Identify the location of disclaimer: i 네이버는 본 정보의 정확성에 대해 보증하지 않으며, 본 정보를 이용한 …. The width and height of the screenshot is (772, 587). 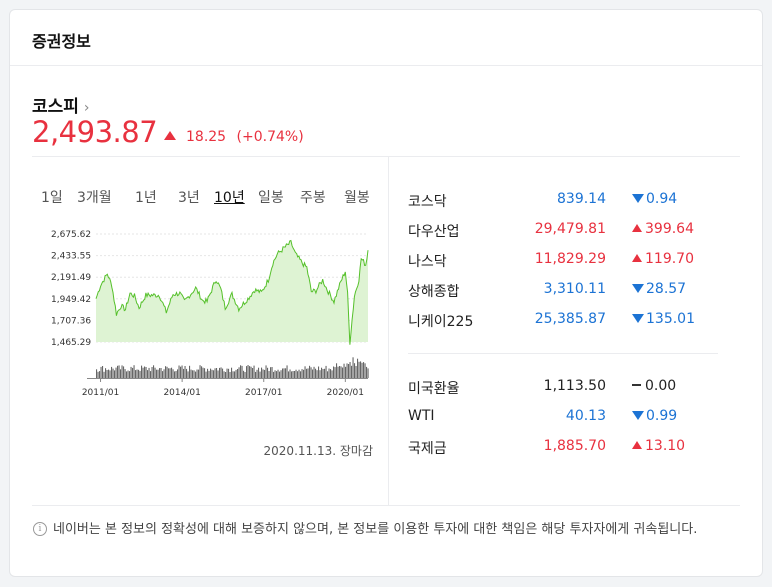
(388, 530).